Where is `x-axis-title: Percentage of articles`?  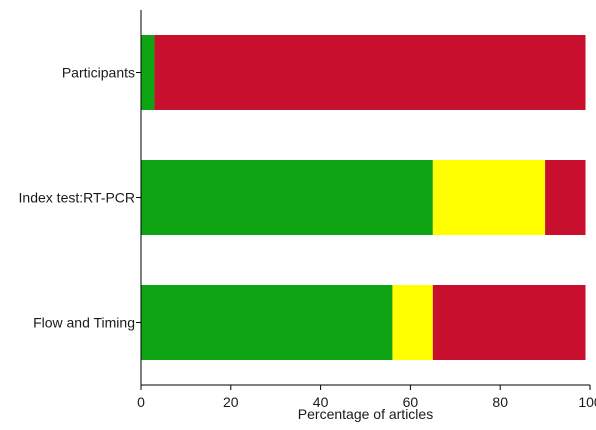 x-axis-title: Percentage of articles is located at coordinates (365, 414).